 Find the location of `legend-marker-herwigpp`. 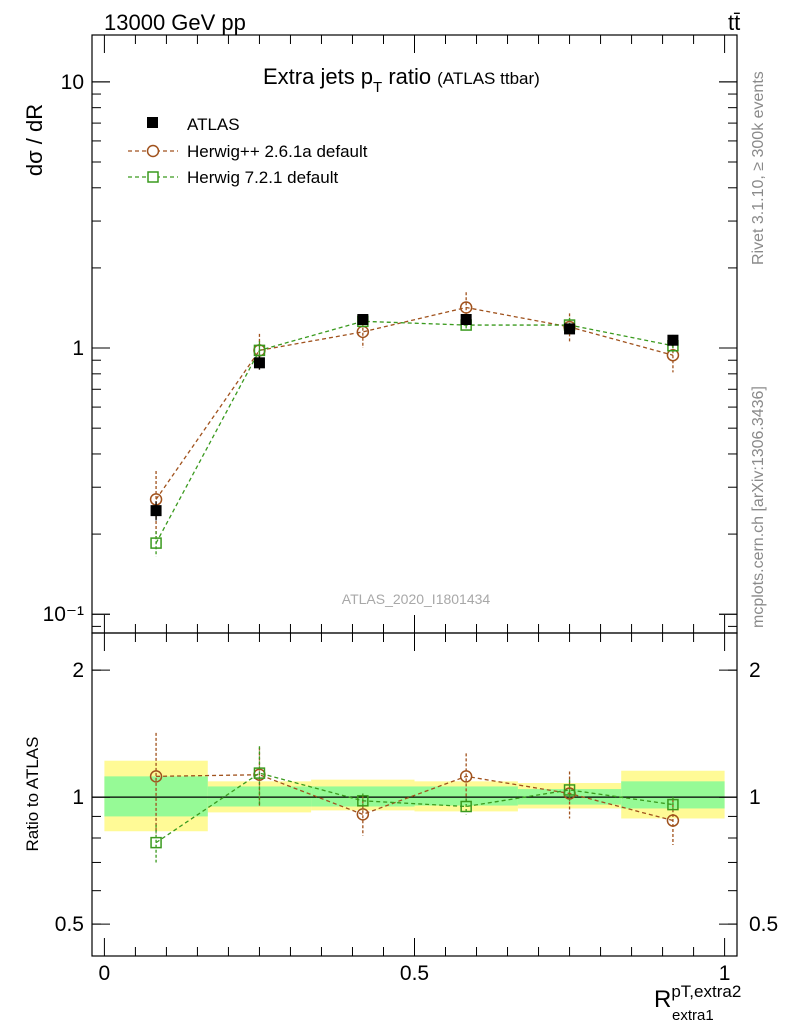

legend-marker-herwigpp is located at coordinates (153, 151).